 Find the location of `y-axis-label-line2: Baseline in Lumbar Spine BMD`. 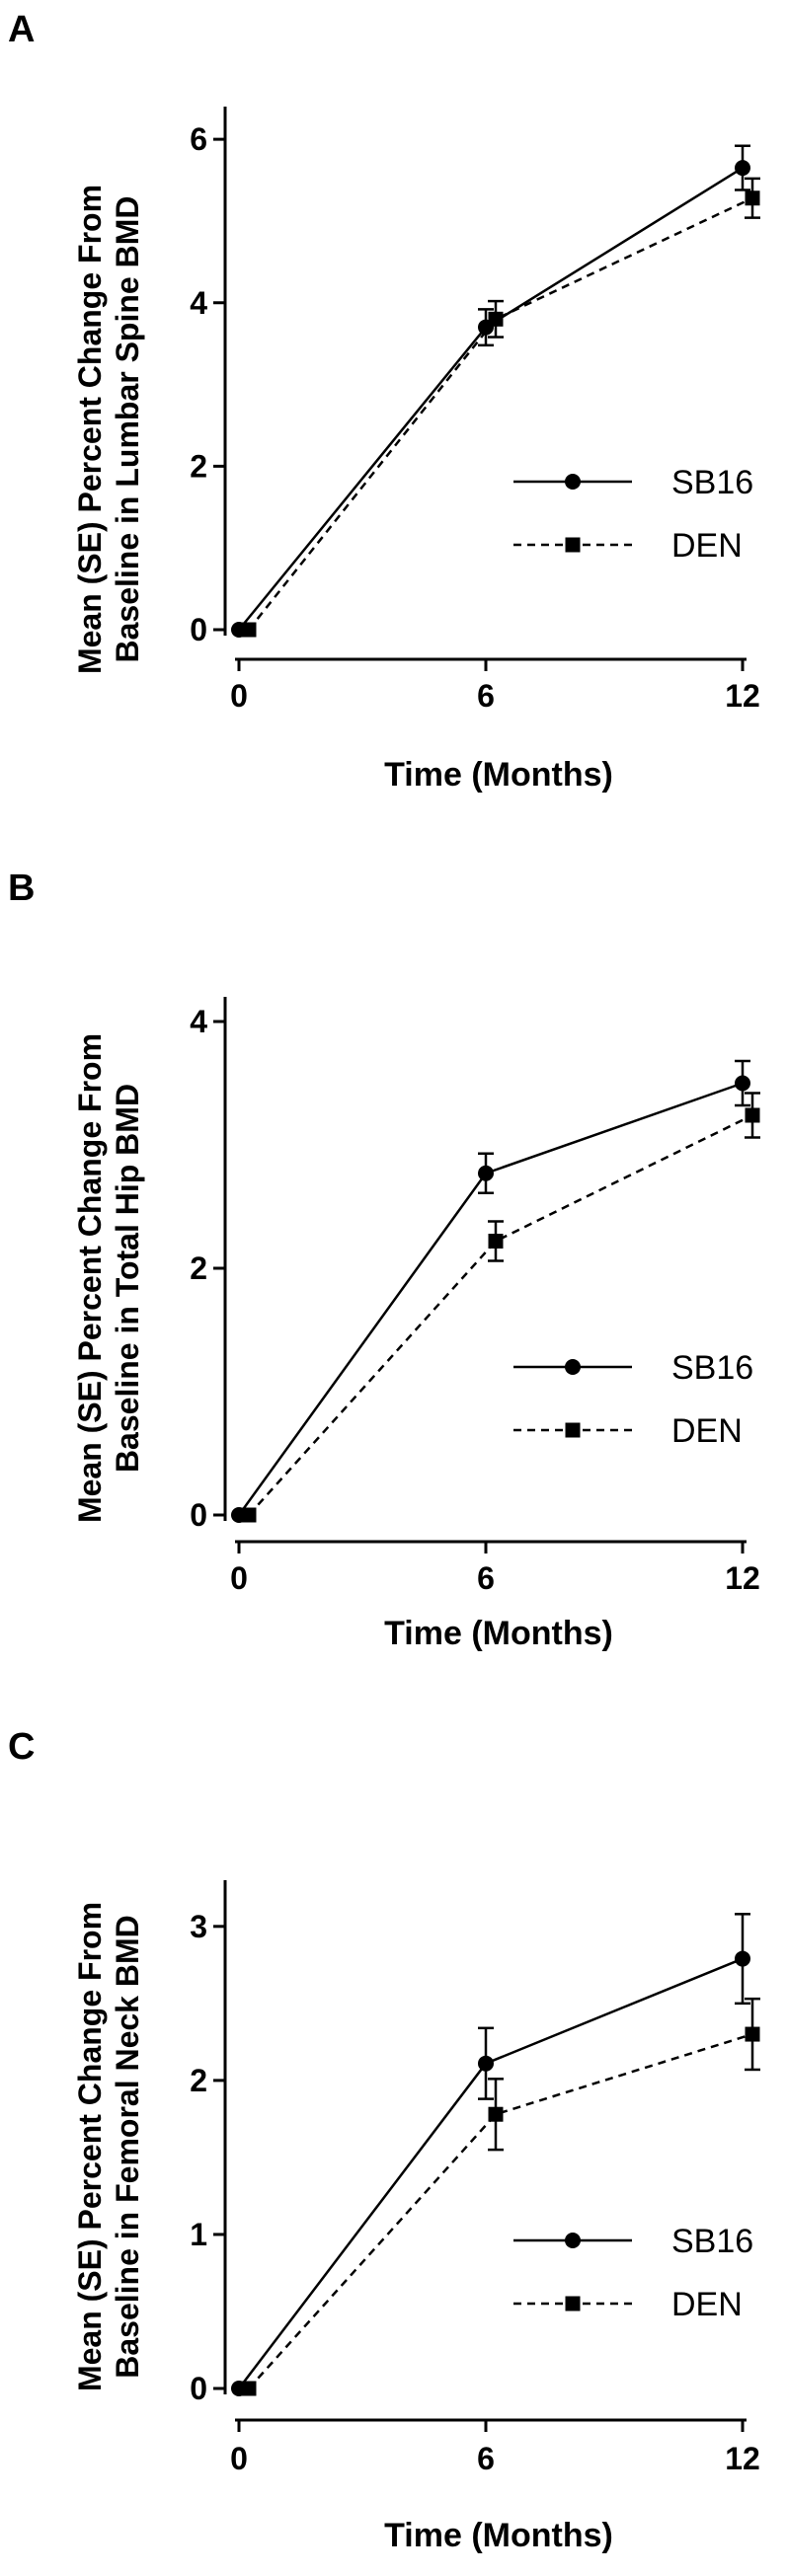

y-axis-label-line2: Baseline in Lumbar Spine BMD is located at coordinates (128, 429).